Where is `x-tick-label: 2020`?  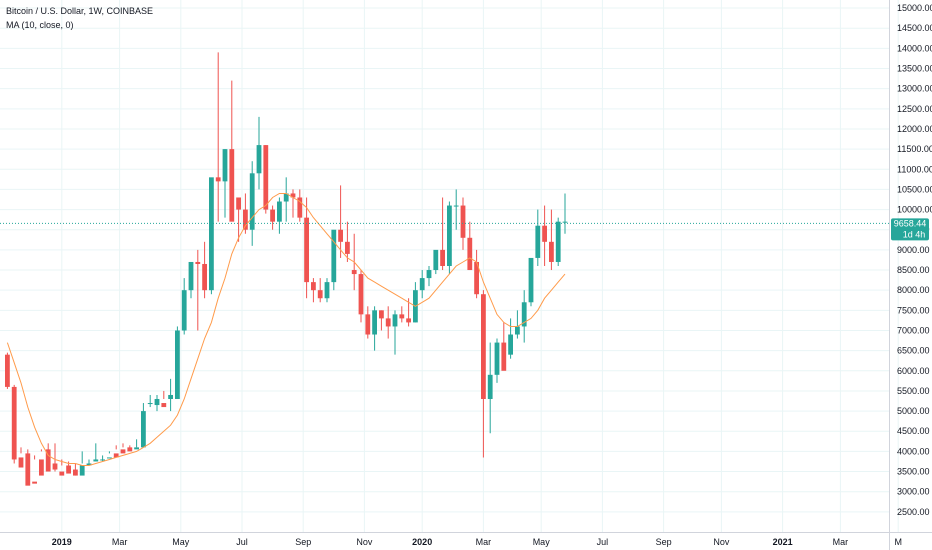
x-tick-label: 2020 is located at coordinates (422, 542).